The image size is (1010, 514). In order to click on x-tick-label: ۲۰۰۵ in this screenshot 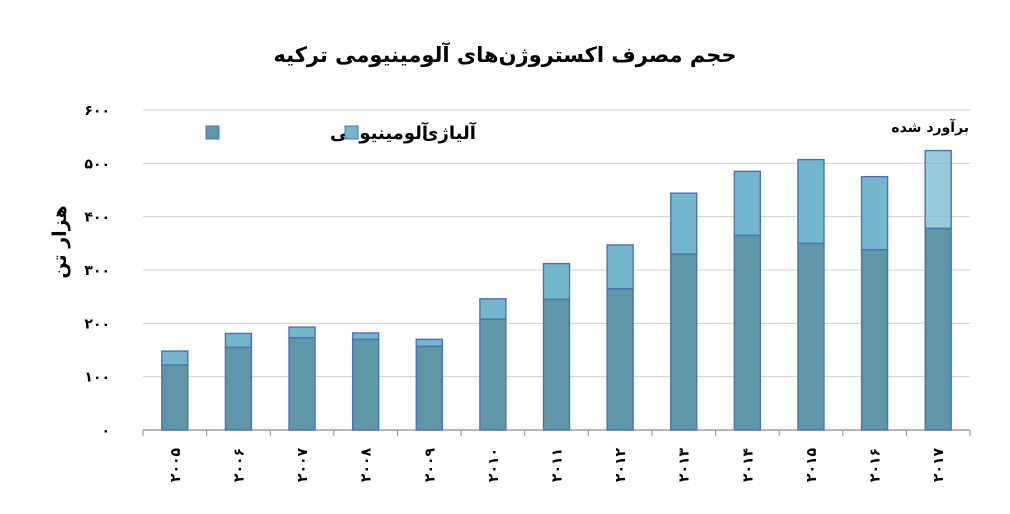, I will do `click(176, 464)`.